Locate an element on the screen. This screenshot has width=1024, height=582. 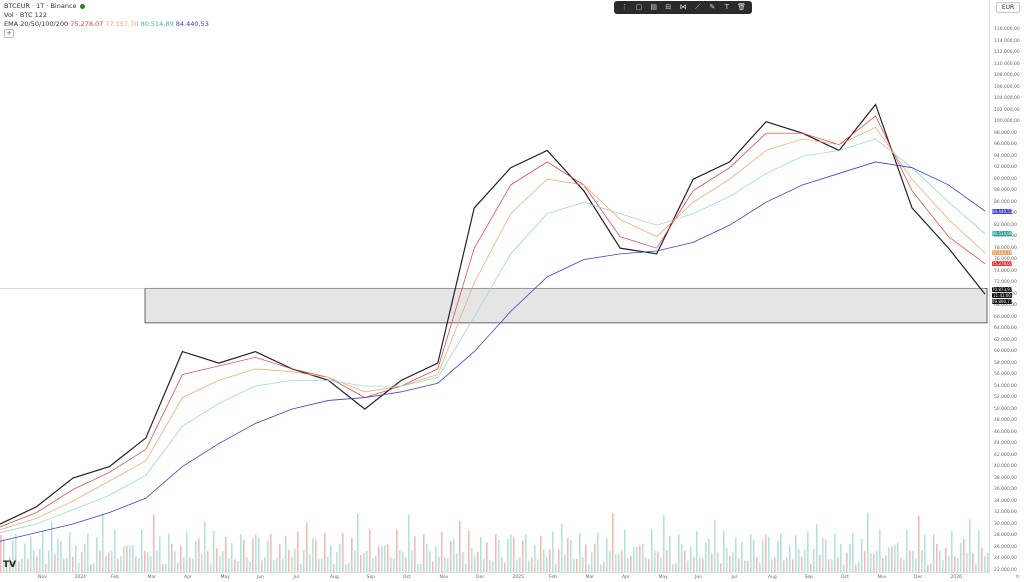
template-icon: ▤ is located at coordinates (653, 7).